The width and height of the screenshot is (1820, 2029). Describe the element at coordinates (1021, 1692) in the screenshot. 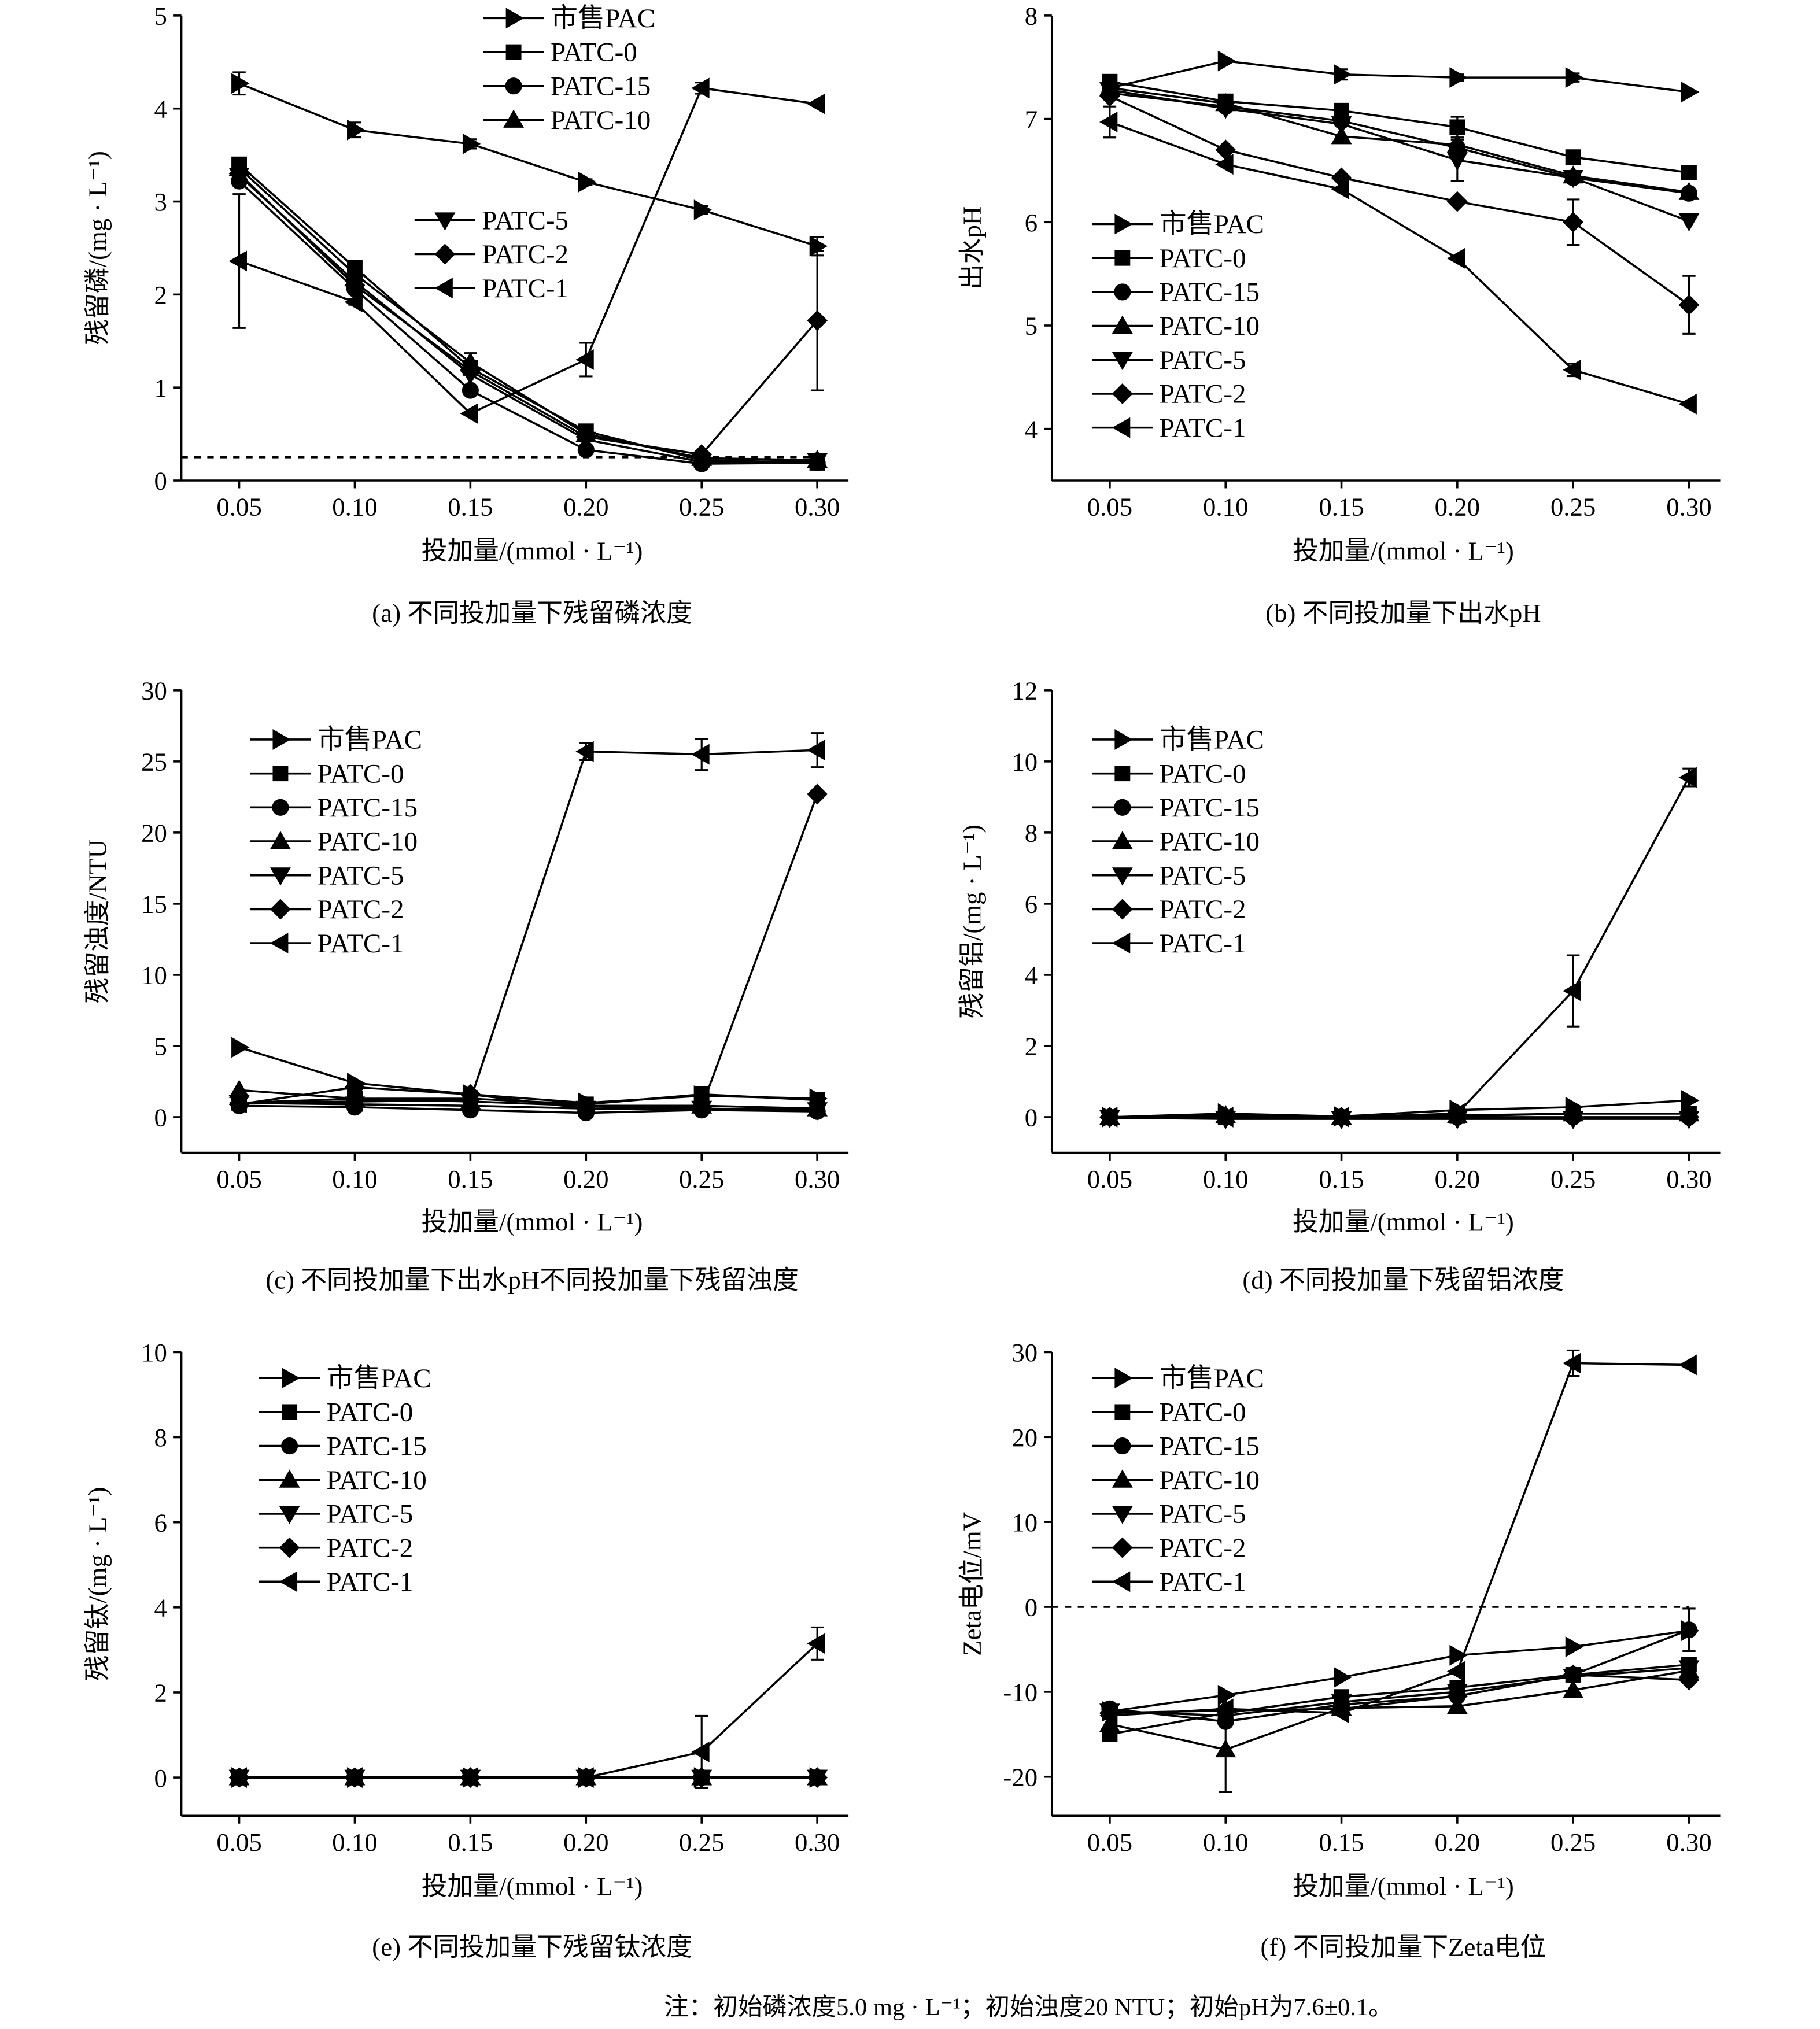

I see `y-tick-label: -10` at that location.